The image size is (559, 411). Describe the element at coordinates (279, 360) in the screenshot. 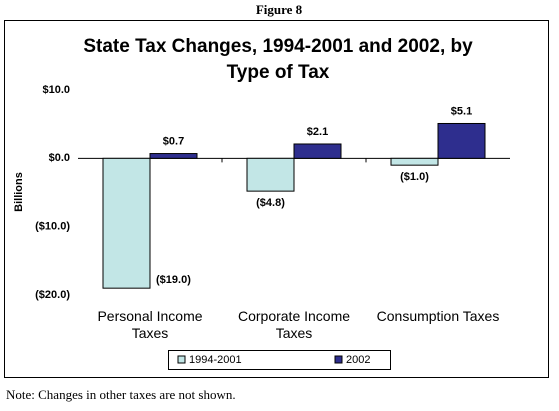

I see `legend-box` at that location.